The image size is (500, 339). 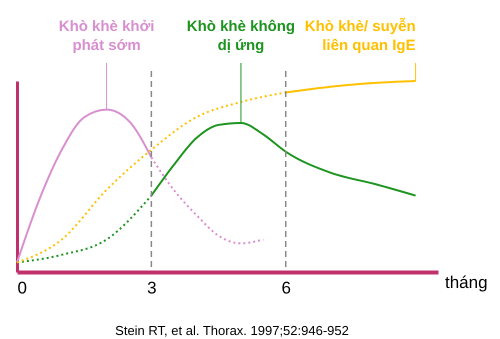 What do you see at coordinates (232, 330) in the screenshot?
I see `text: Stein RT, et al. Thorax. 1997;52:946-952` at bounding box center [232, 330].